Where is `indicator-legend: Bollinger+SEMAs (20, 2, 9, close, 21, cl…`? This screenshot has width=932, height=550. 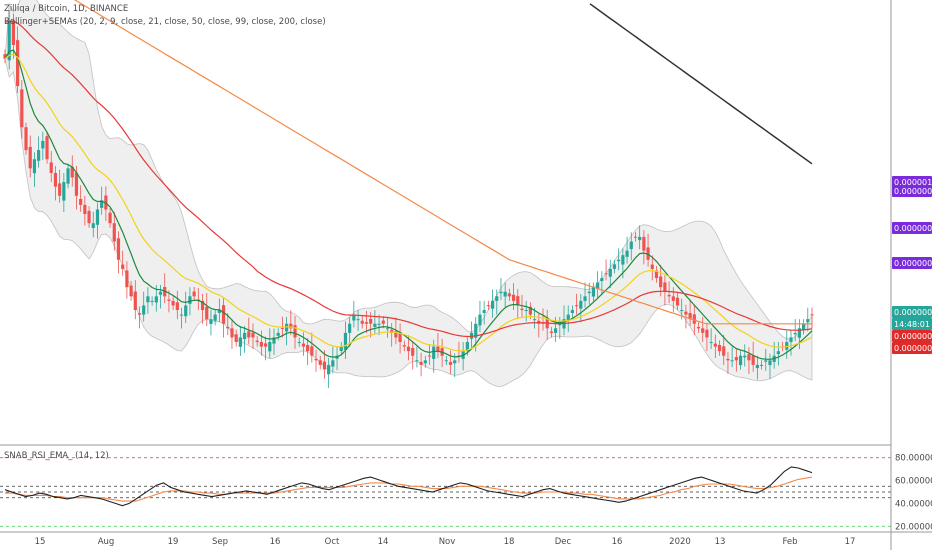
indicator-legend: Bollinger+SEMAs (20, 2, 9, close, 21, cl… is located at coordinates (165, 22).